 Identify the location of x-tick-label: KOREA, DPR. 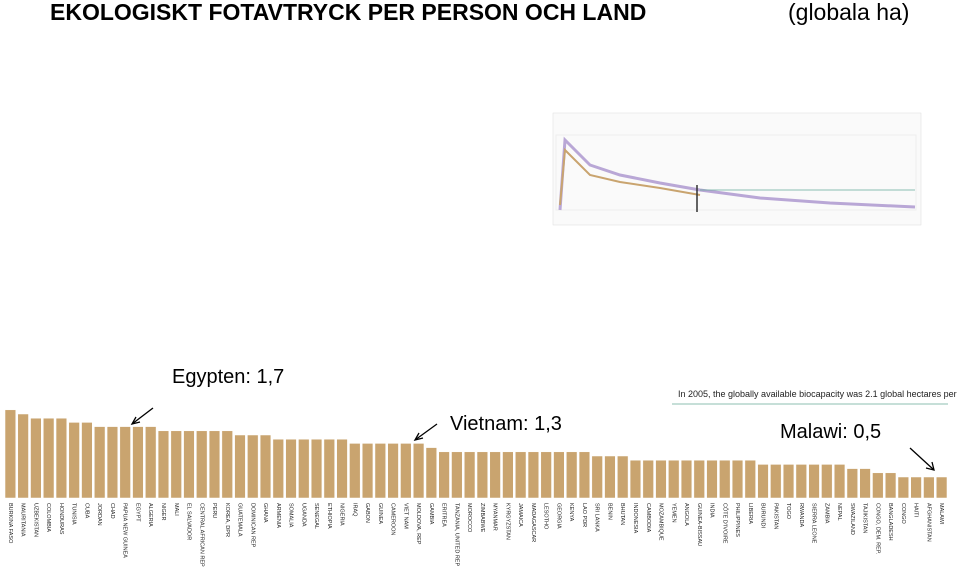
(227, 520).